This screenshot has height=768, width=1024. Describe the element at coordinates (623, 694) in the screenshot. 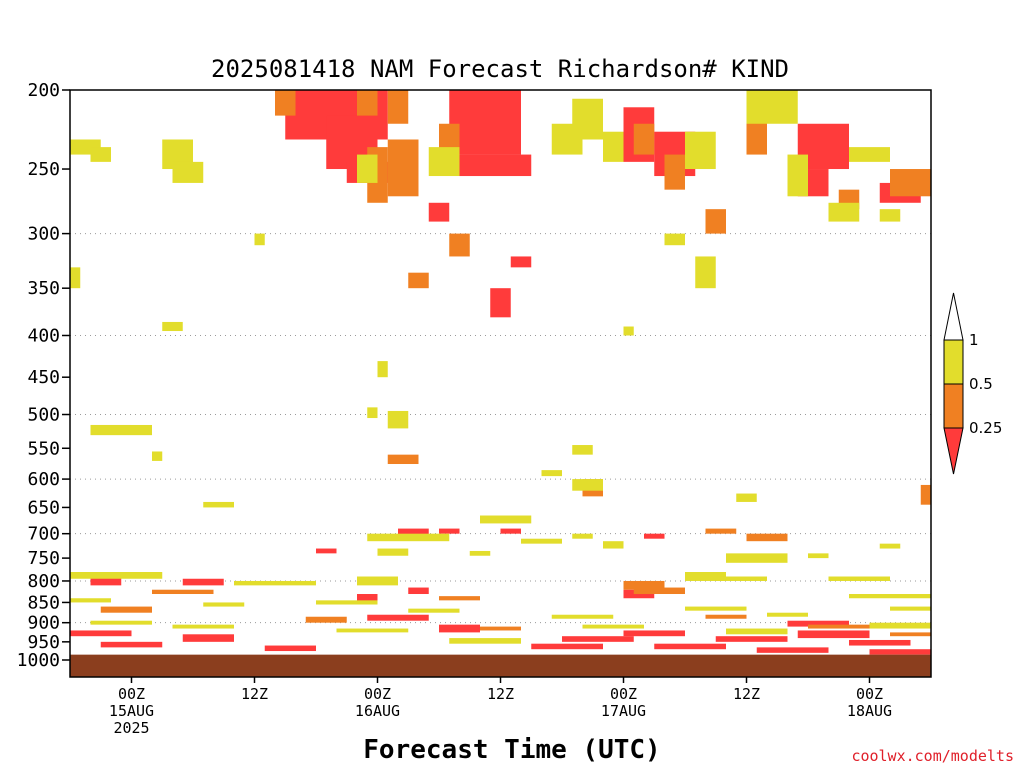

I see `xtick-label-4-0: 00Z` at that location.